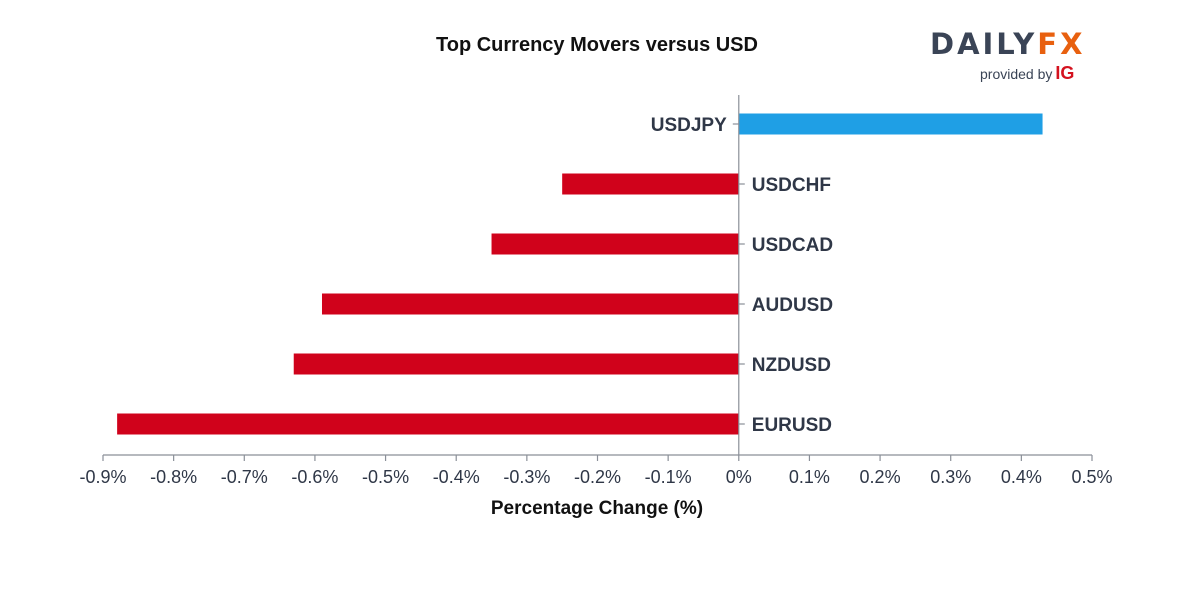  I want to click on x-axis-title: Percentage Change (%), so click(597, 508).